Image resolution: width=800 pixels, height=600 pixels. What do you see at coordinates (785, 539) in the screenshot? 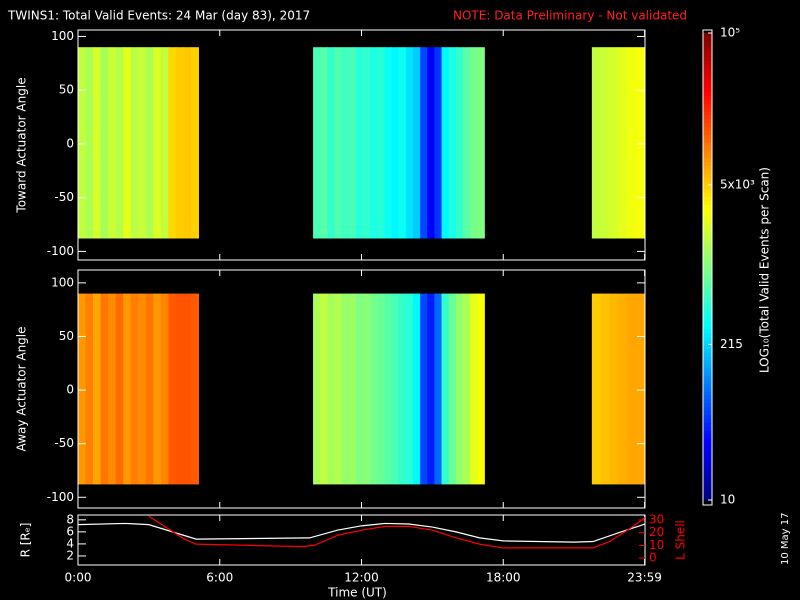
I see `date-stamp: 10 May 17` at bounding box center [785, 539].